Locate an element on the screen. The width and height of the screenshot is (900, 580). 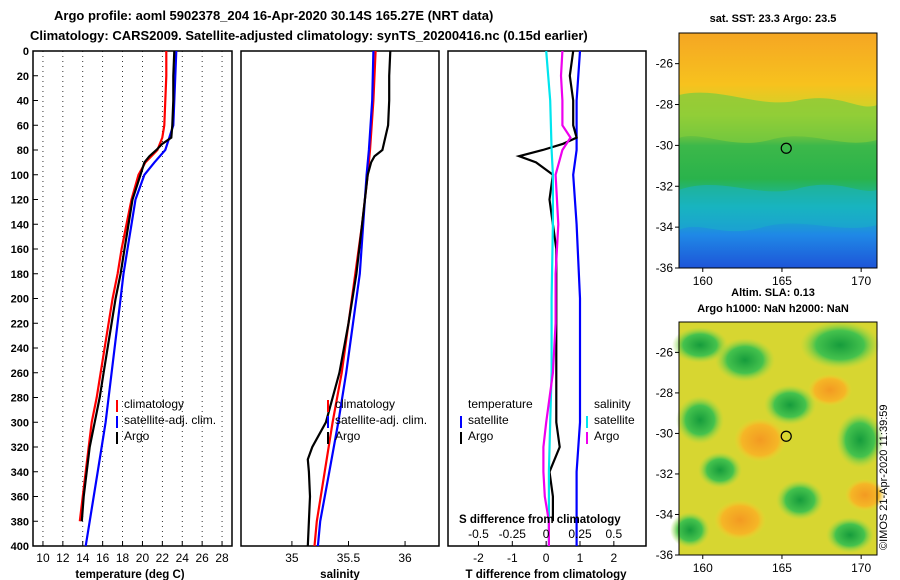
y-tick-label: 160 is located at coordinates (20, 250).